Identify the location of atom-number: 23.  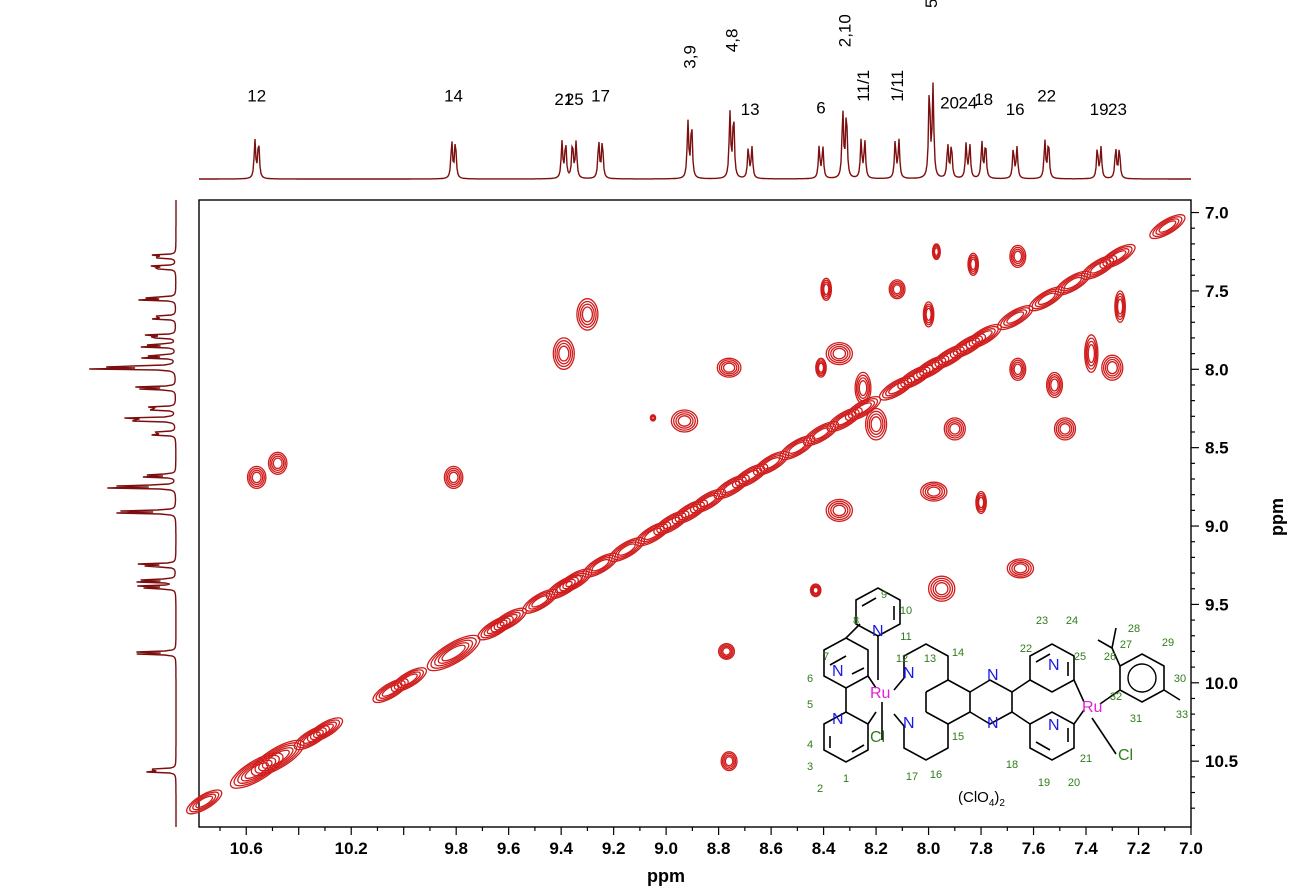
(1042, 621).